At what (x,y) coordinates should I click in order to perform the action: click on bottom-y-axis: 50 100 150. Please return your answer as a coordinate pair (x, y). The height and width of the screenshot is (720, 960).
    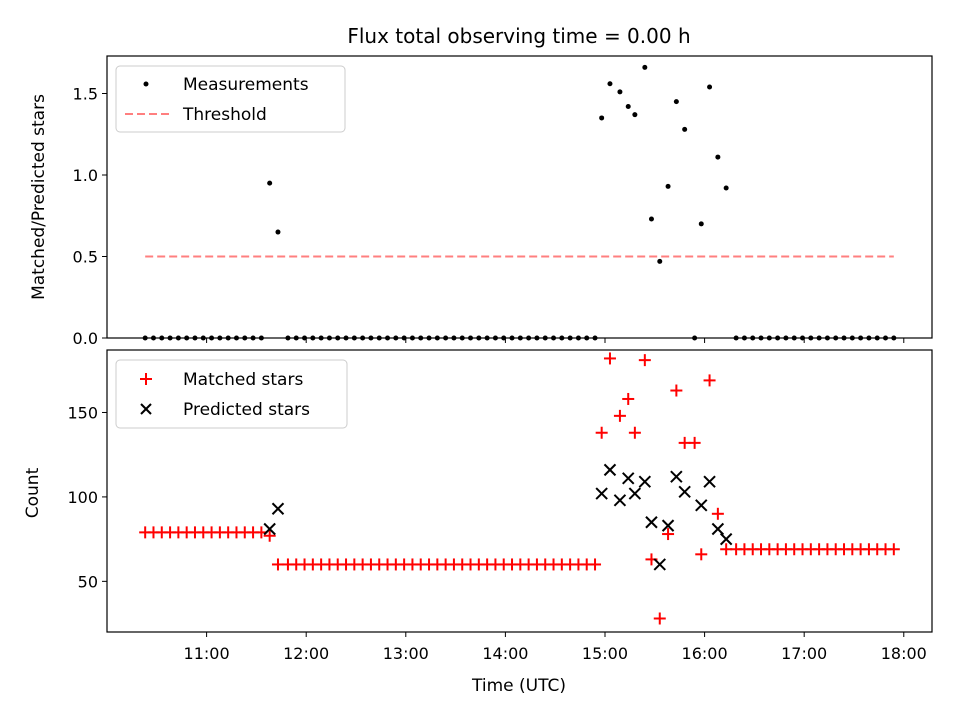
    Looking at the image, I should click on (87, 497).